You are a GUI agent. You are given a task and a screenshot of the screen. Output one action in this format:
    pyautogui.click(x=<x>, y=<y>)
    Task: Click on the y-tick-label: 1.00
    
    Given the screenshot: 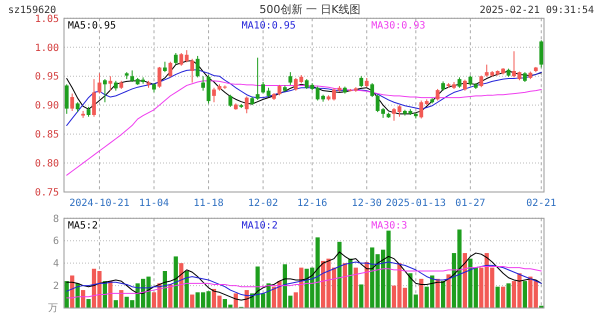 What is the action you would take?
    pyautogui.click(x=46, y=48)
    